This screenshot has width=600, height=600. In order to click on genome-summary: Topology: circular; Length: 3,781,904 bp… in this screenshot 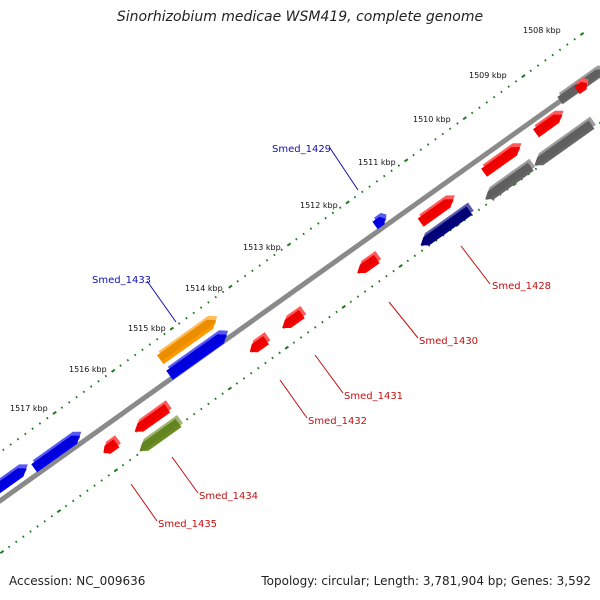, I will do `click(426, 581)`.